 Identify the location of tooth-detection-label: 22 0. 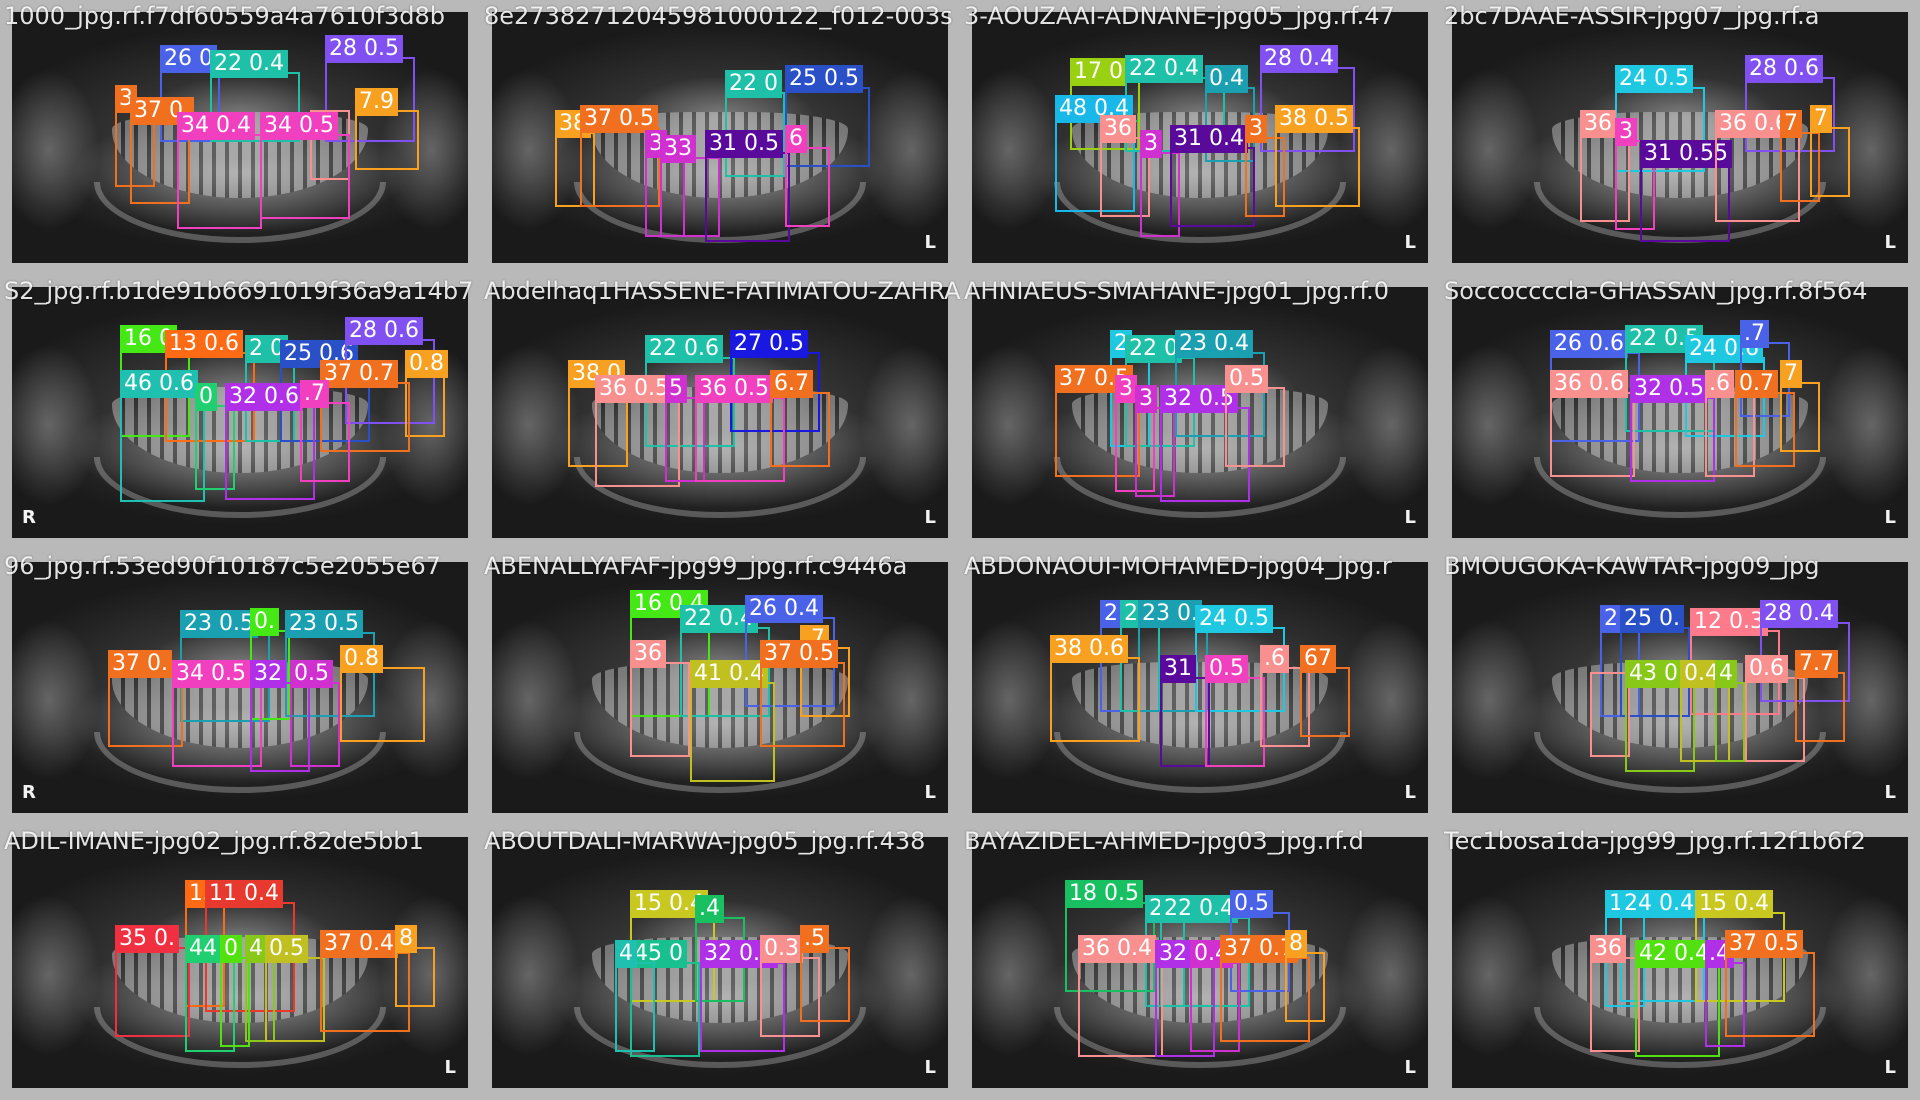
(1153, 349).